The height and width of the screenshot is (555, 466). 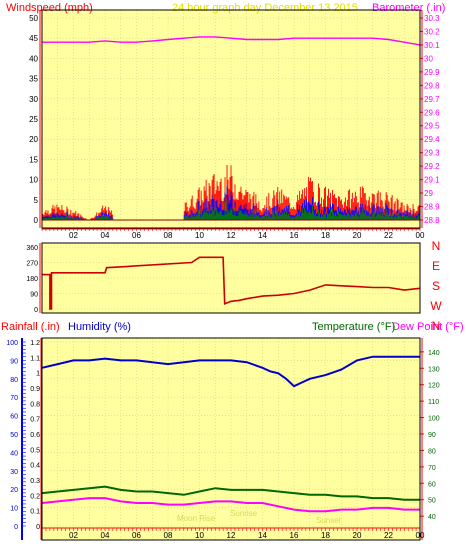 I want to click on windspeed-tick-label: 40, so click(x=33, y=58).